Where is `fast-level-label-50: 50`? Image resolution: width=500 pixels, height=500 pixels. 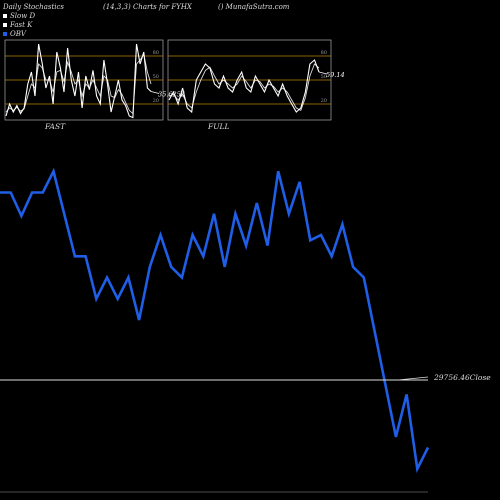 fast-level-label-50: 50 is located at coordinates (156, 77).